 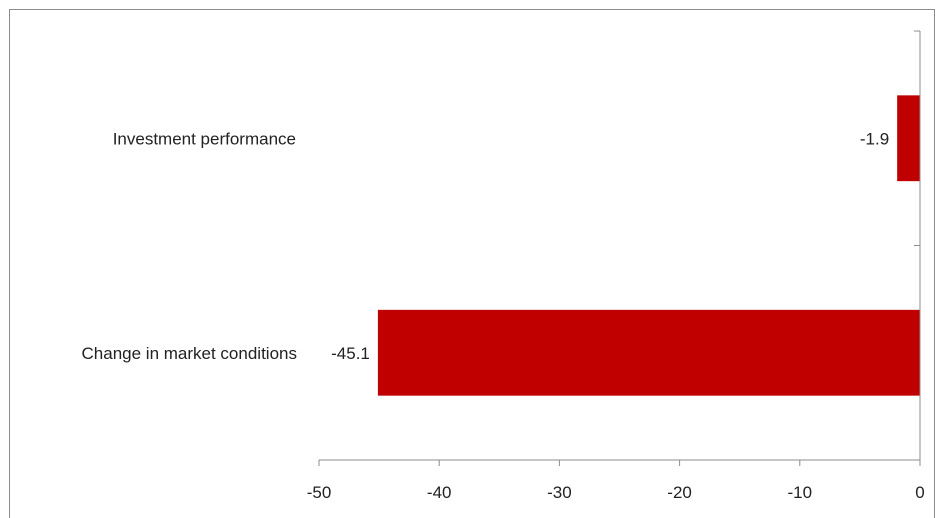 What do you see at coordinates (559, 492) in the screenshot?
I see `x-tick-label-2: -30` at bounding box center [559, 492].